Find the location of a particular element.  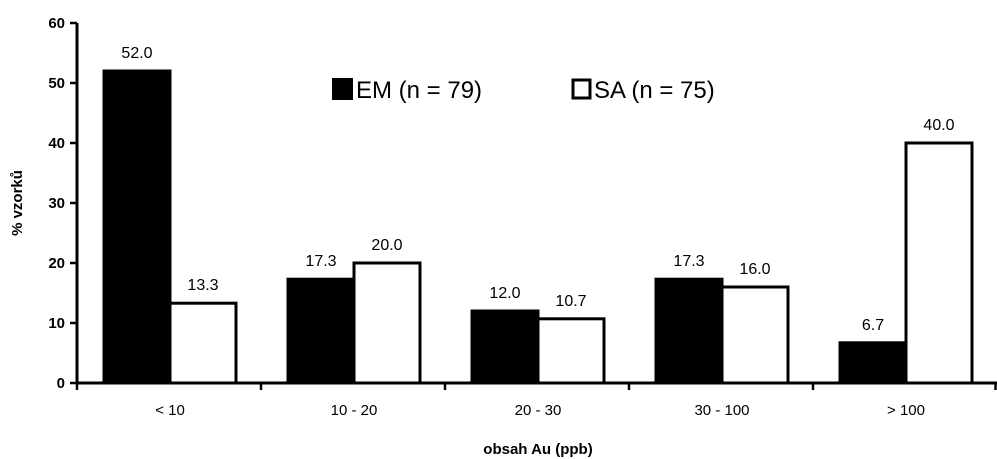

y-tick-label: 0 is located at coordinates (61, 383).